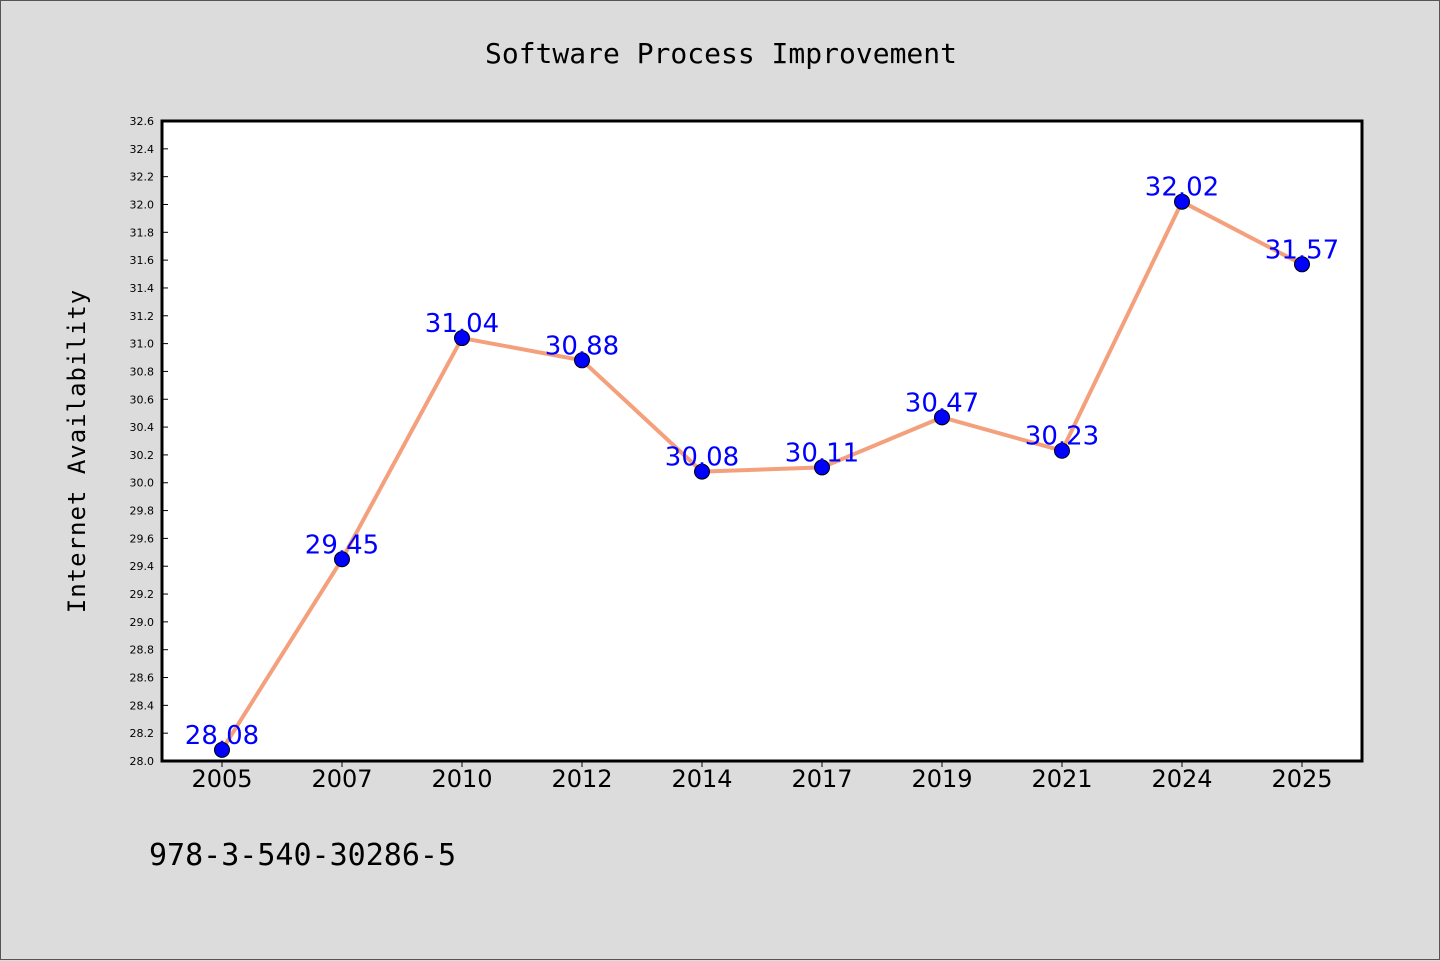  I want to click on y-tick-label: 29.4, so click(142, 566).